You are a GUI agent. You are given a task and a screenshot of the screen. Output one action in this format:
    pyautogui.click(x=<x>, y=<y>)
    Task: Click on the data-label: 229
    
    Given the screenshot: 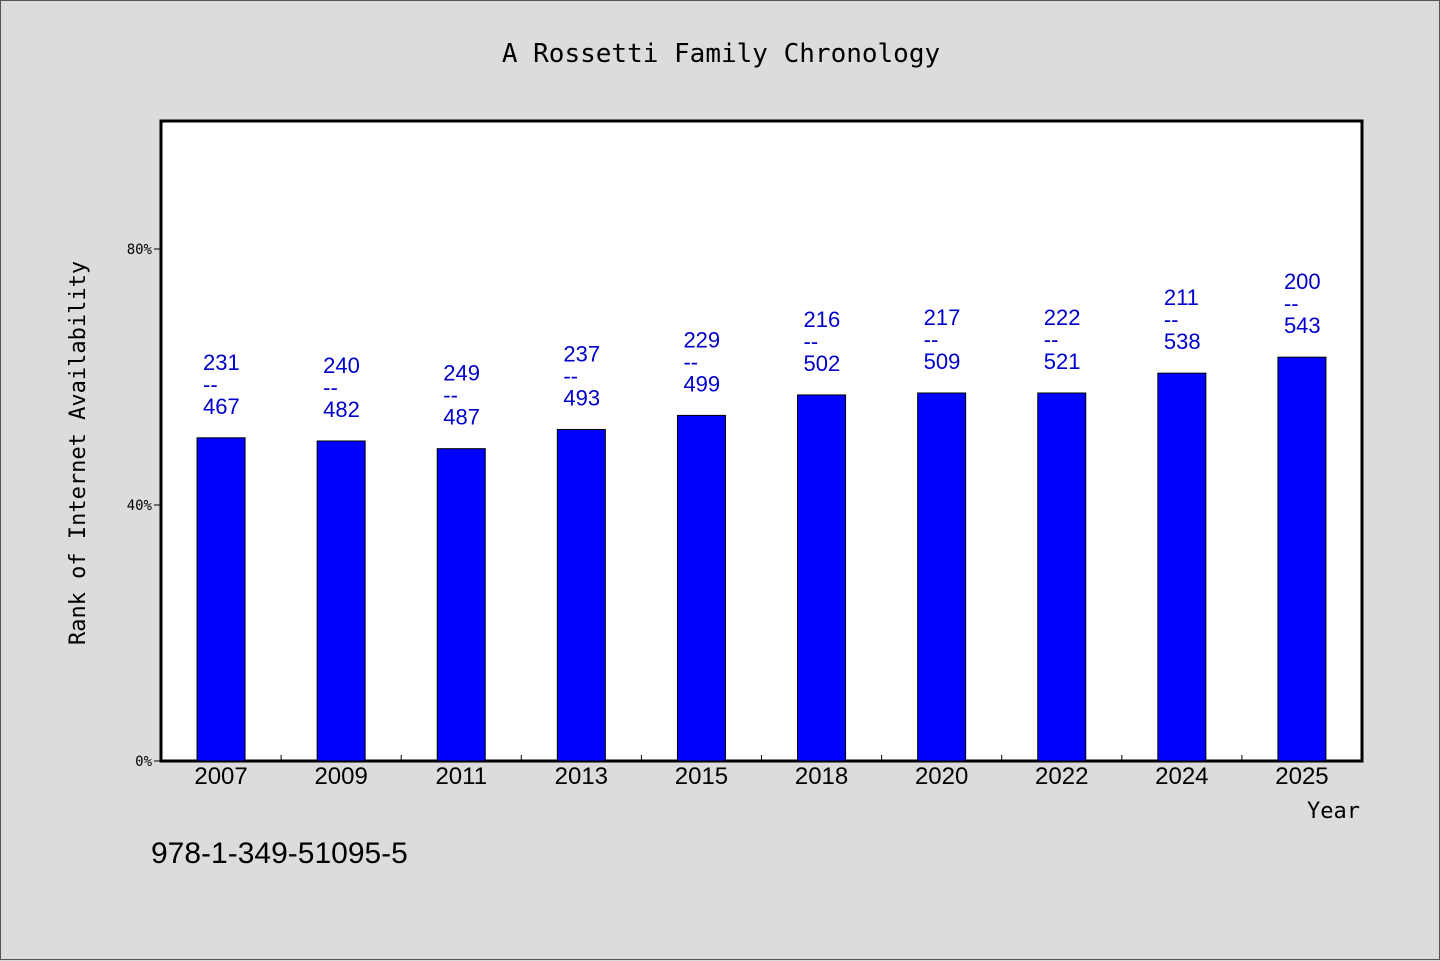 What is the action you would take?
    pyautogui.click(x=701, y=339)
    